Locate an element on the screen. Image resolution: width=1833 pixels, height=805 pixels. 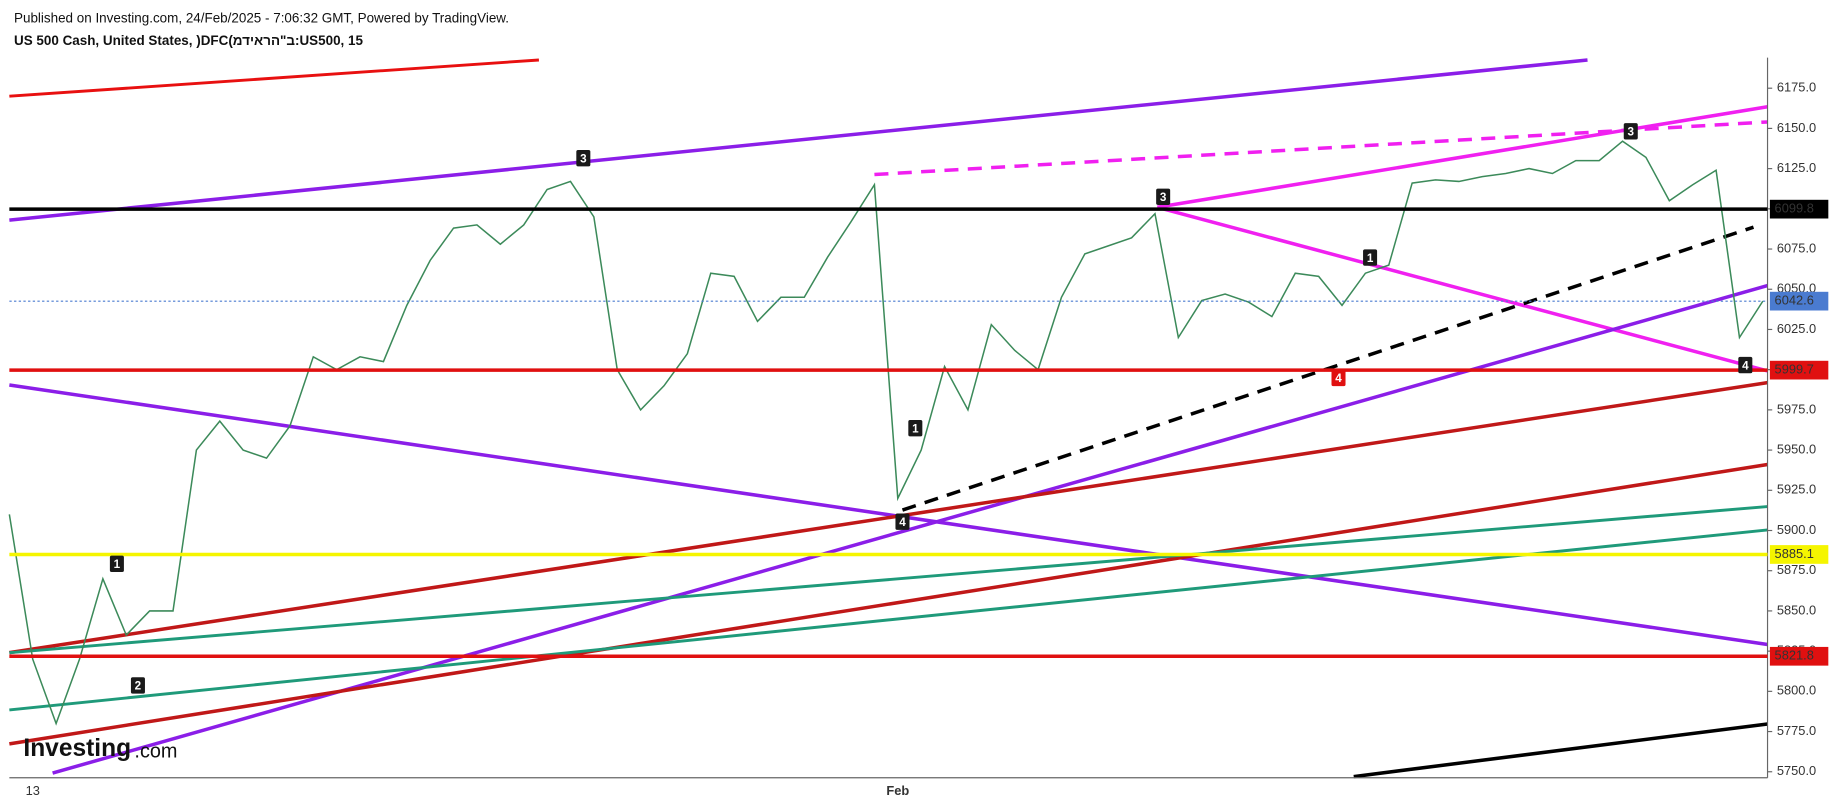
y-tick-label: 6025.0 is located at coordinates (1796, 328).